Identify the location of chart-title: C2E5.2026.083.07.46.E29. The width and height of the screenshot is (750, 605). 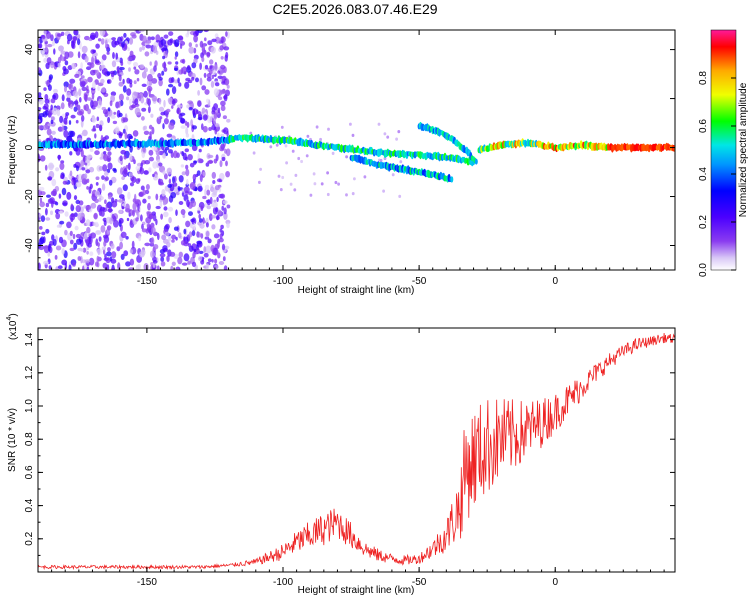
(354, 9).